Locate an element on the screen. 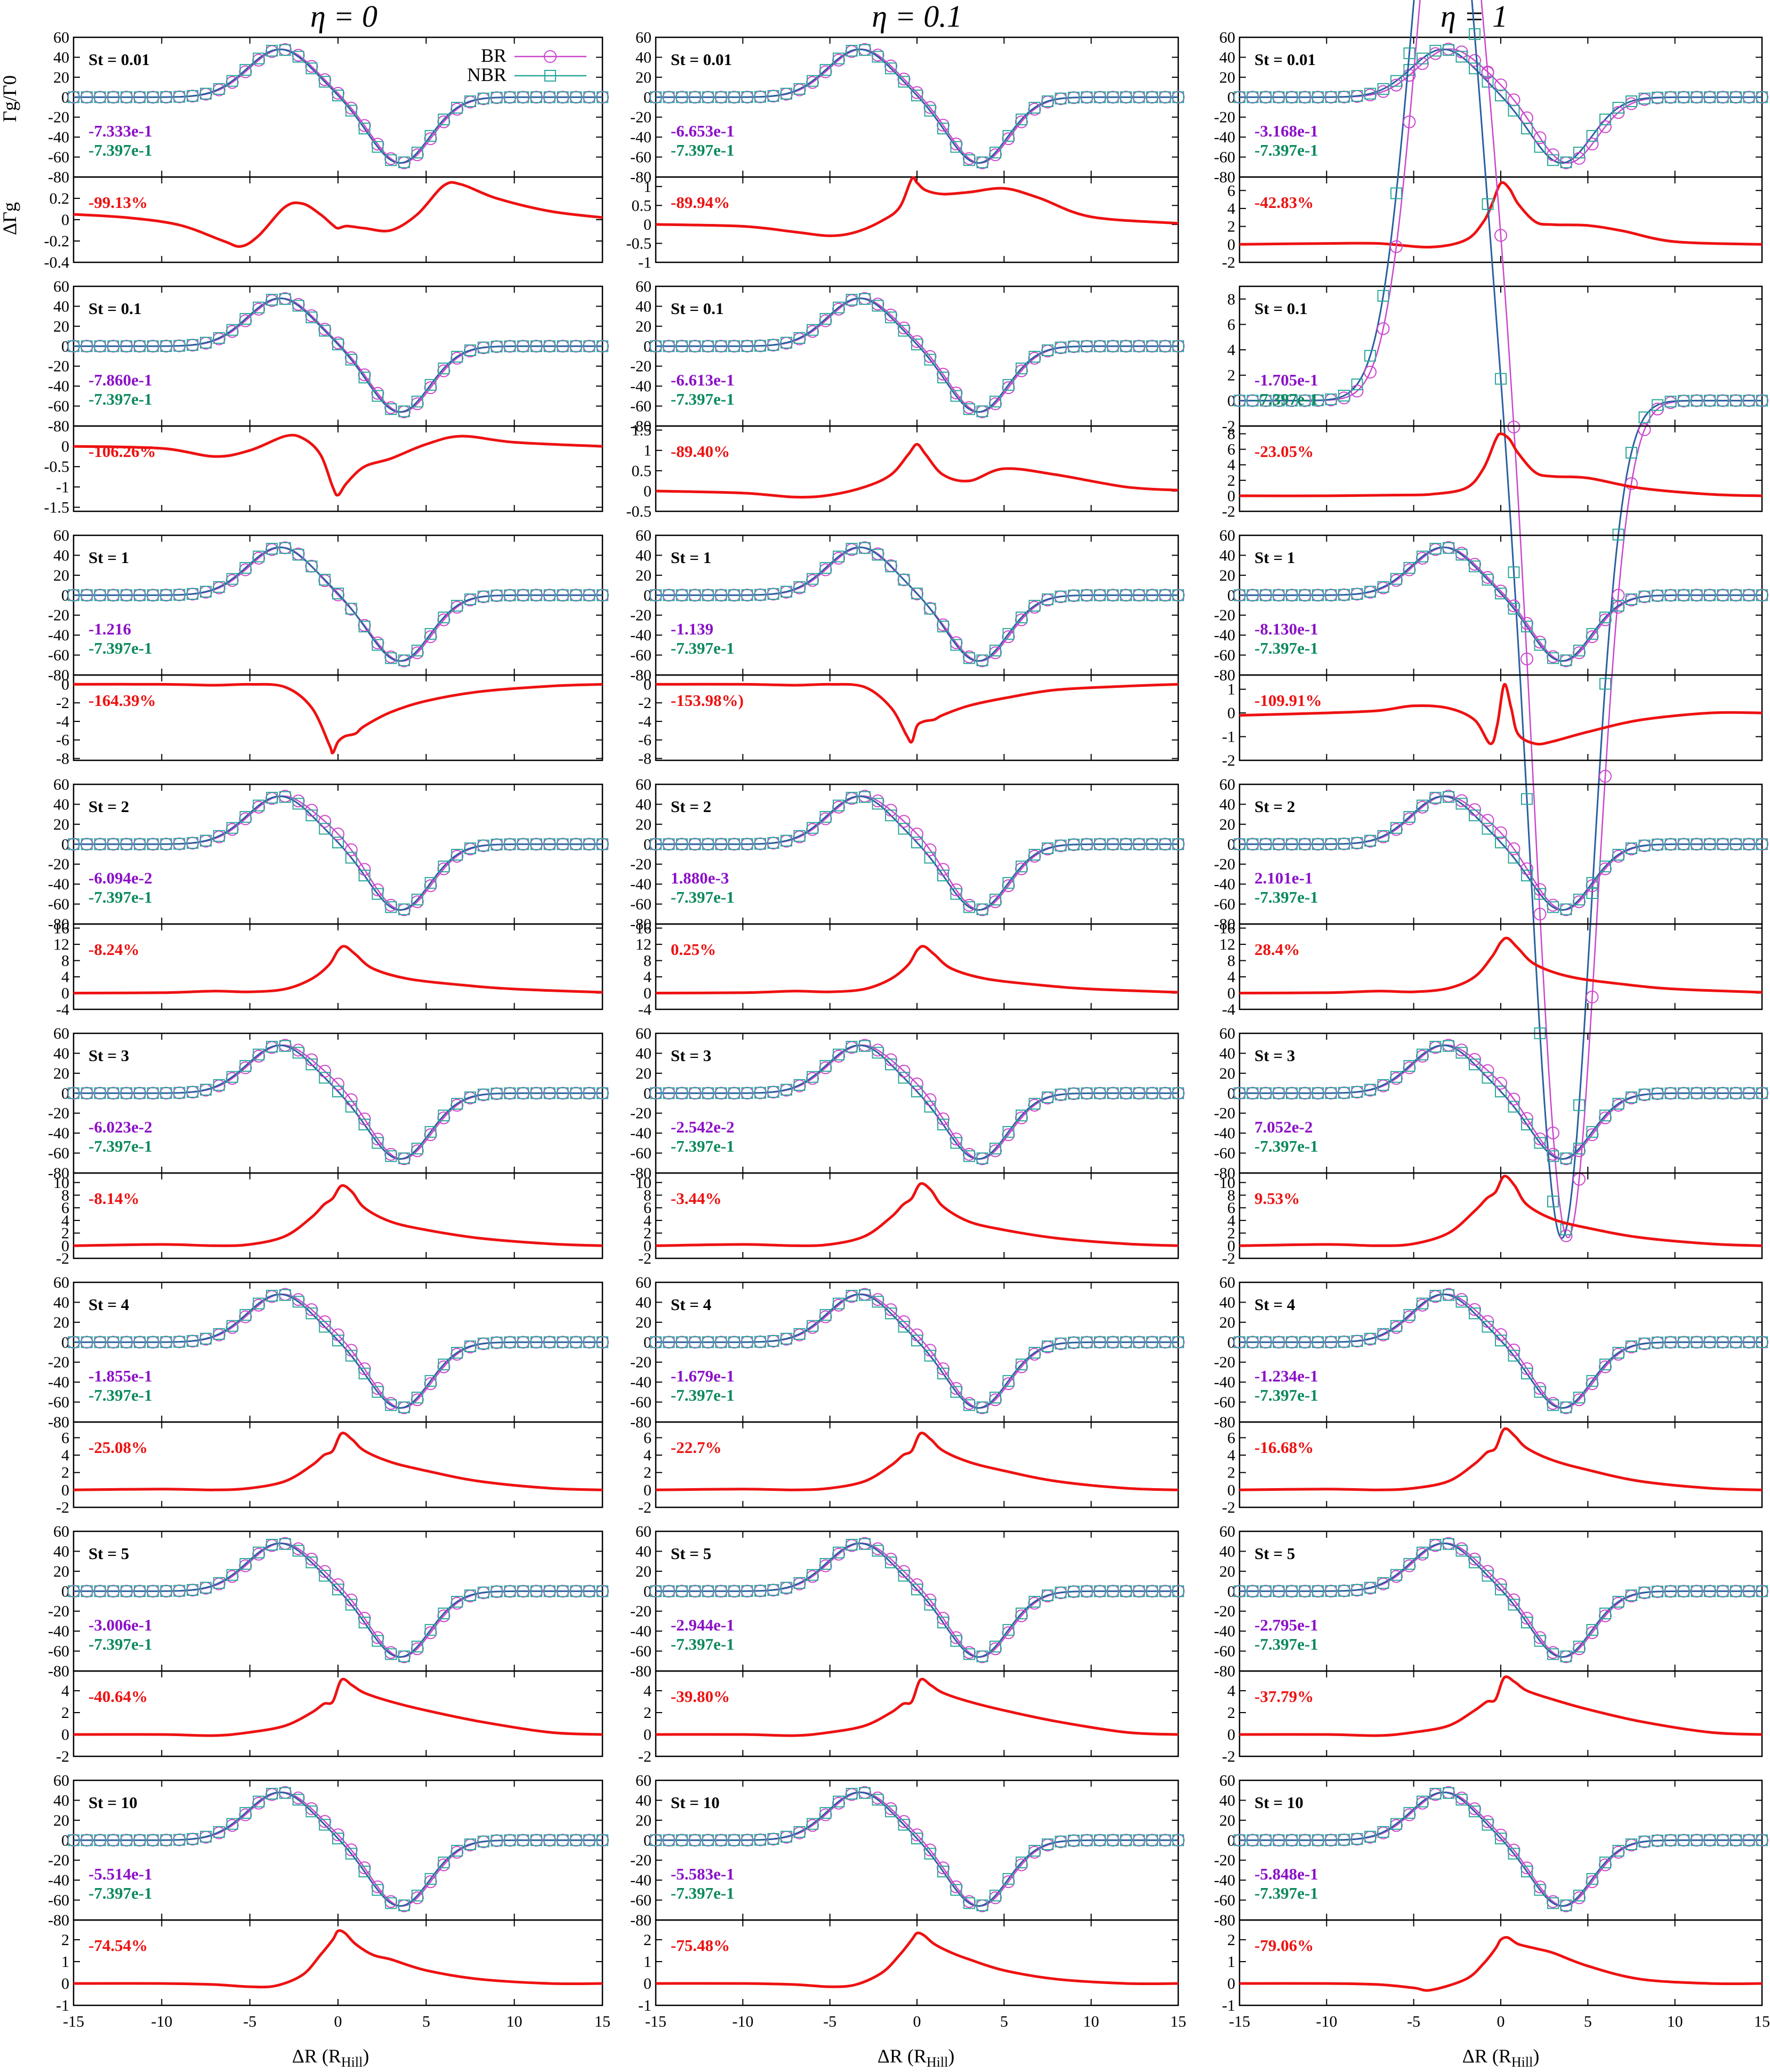 Image resolution: width=1770 pixels, height=2072 pixels. diff-y-tick-label: 8 is located at coordinates (65, 1195).